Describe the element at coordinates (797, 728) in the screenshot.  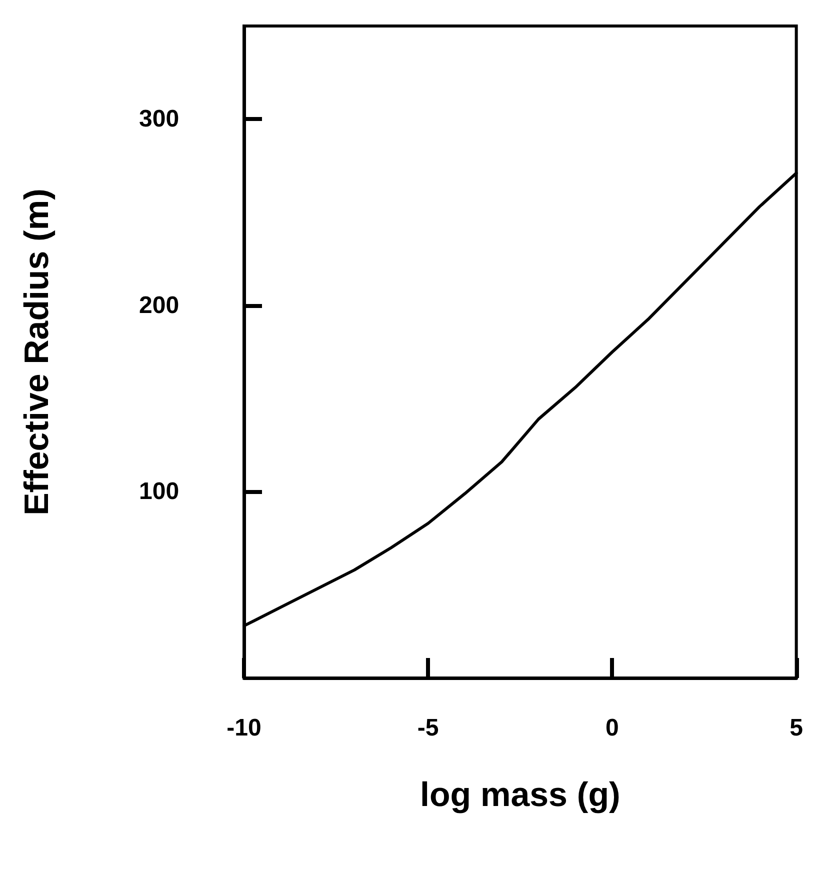
I see `x-tick-label: 5` at that location.